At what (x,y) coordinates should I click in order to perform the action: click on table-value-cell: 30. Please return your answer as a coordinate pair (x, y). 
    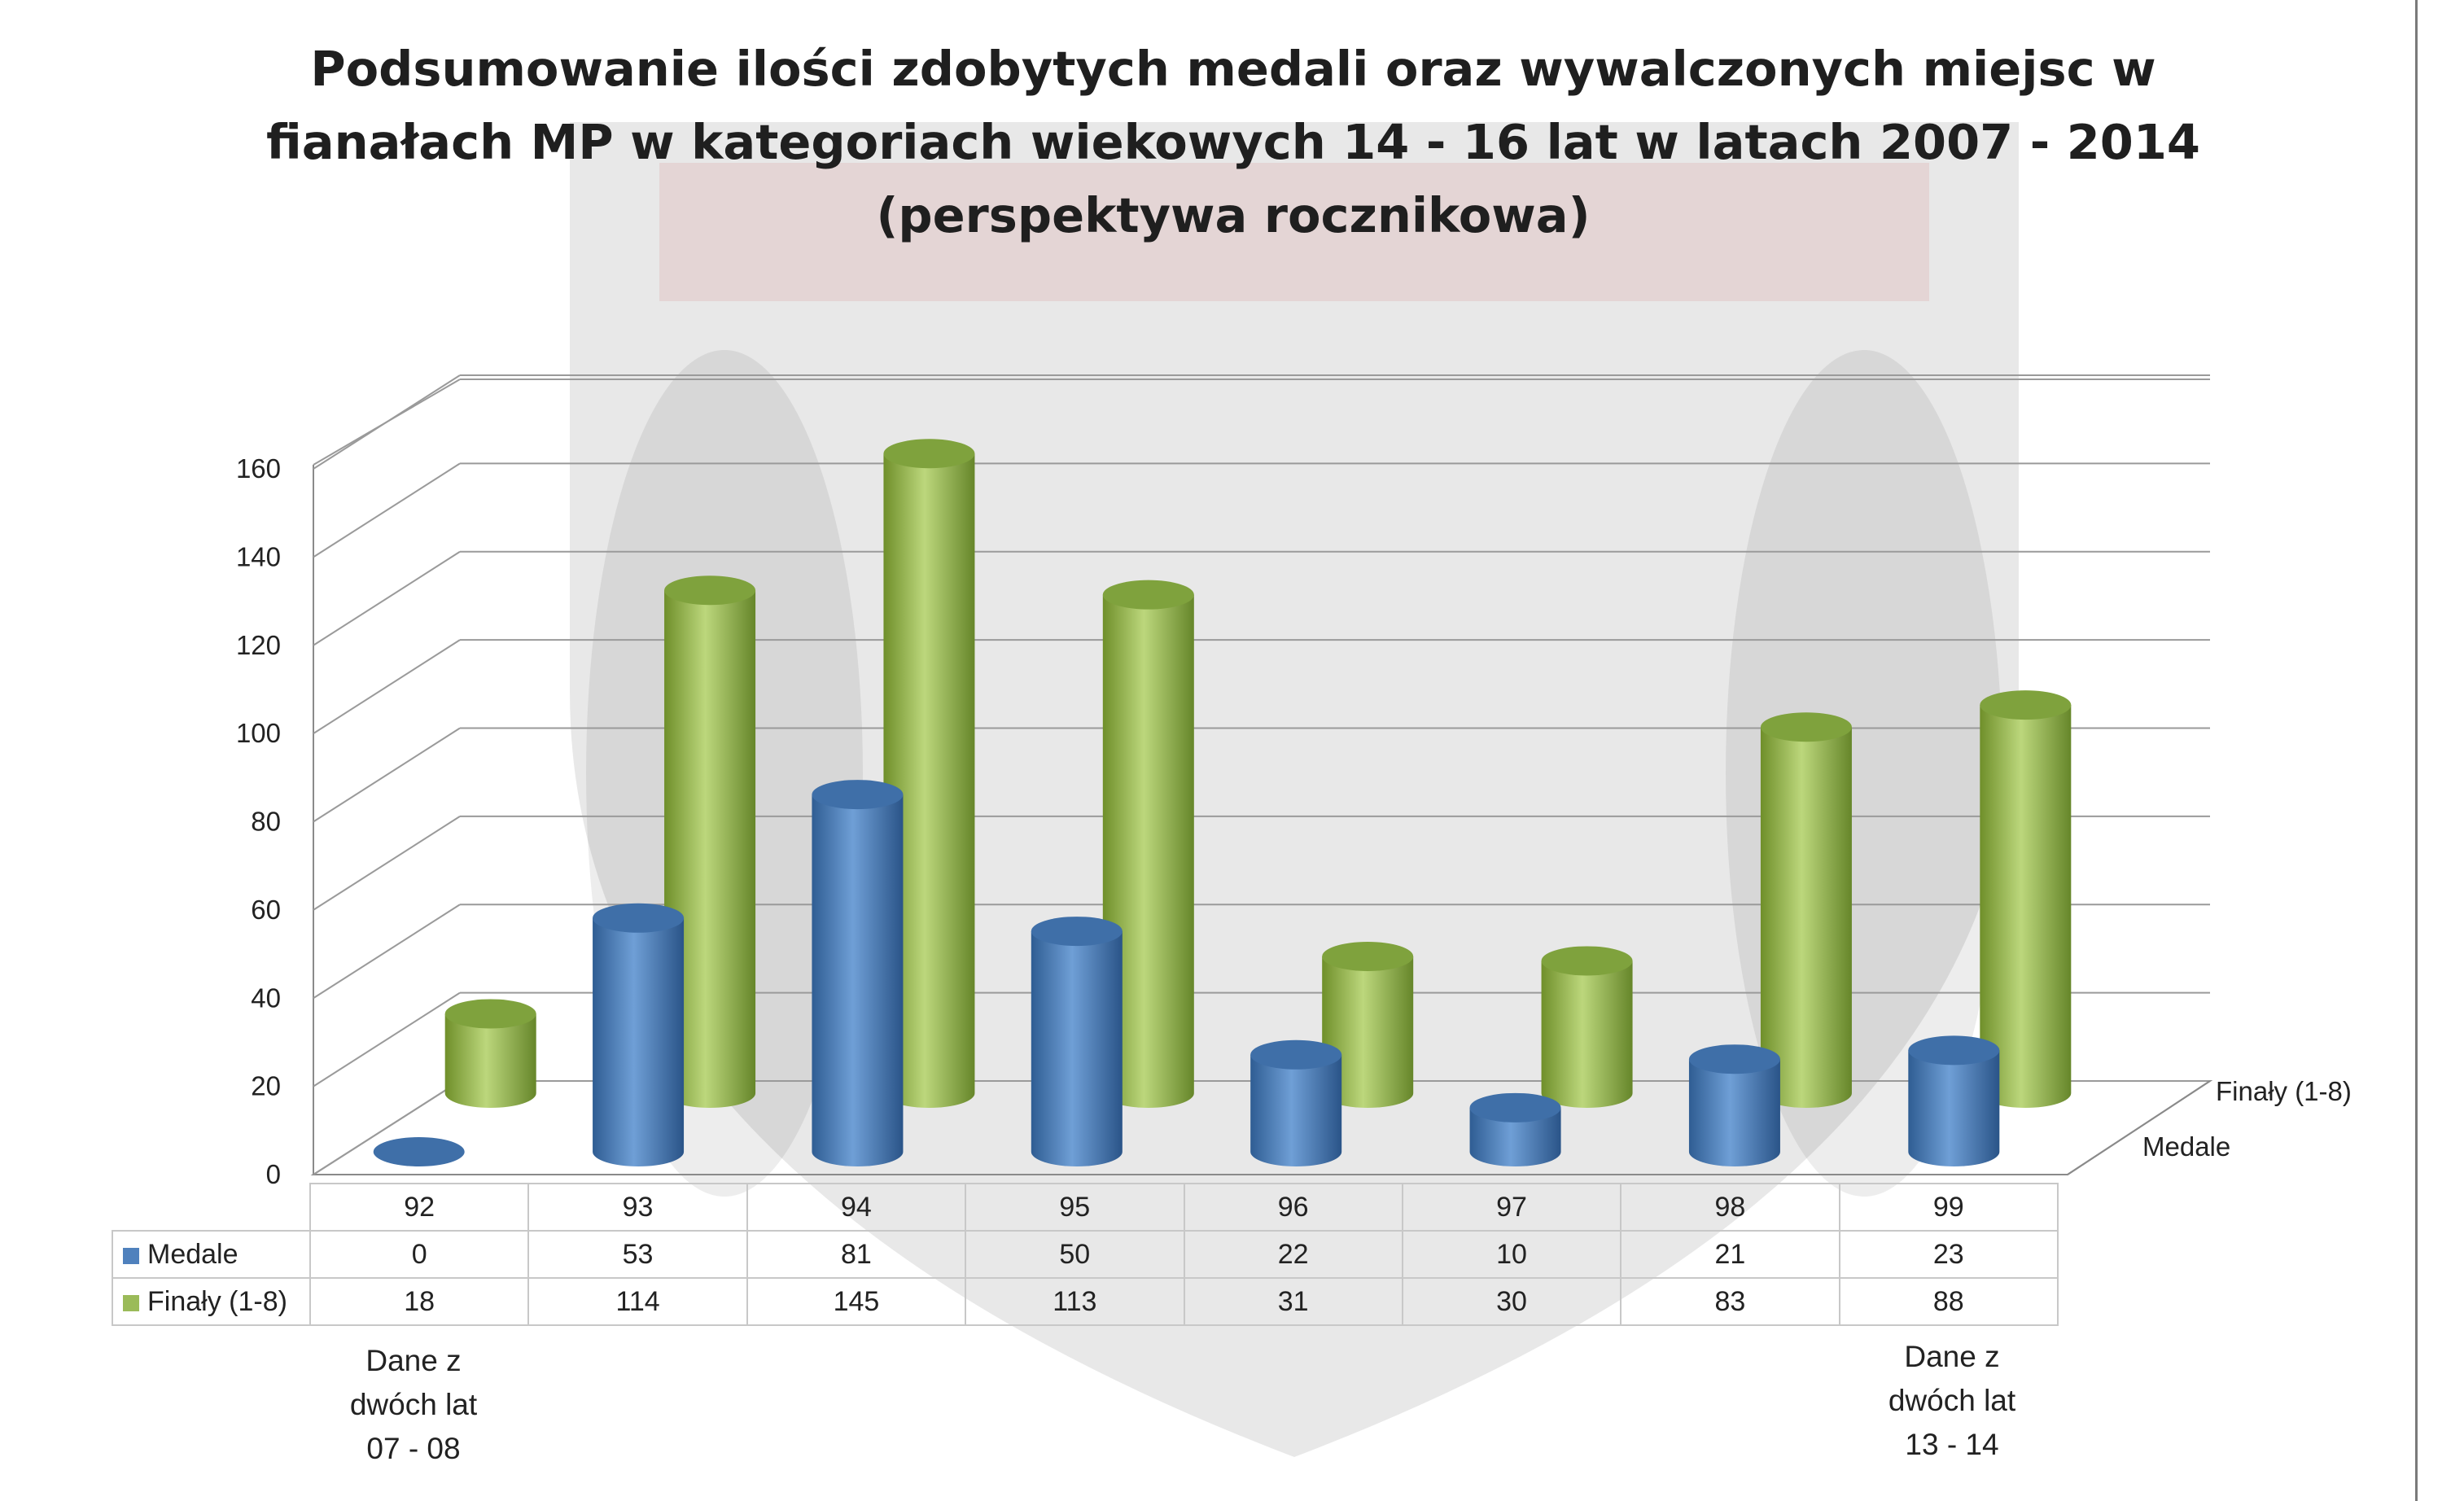
    Looking at the image, I should click on (1512, 1301).